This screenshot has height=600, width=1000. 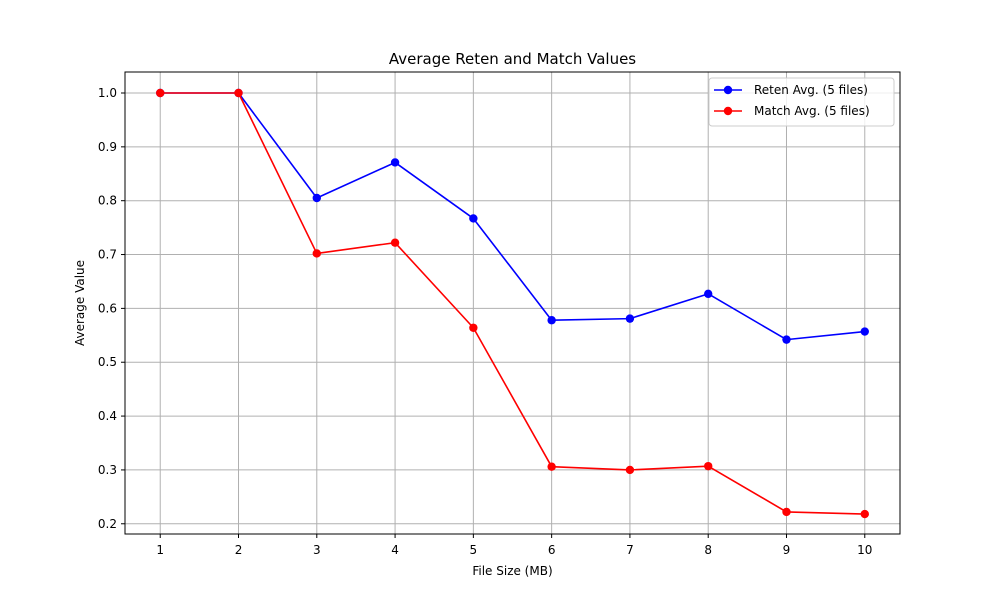 What do you see at coordinates (107, 416) in the screenshot?
I see `y-tick-label: 0.4` at bounding box center [107, 416].